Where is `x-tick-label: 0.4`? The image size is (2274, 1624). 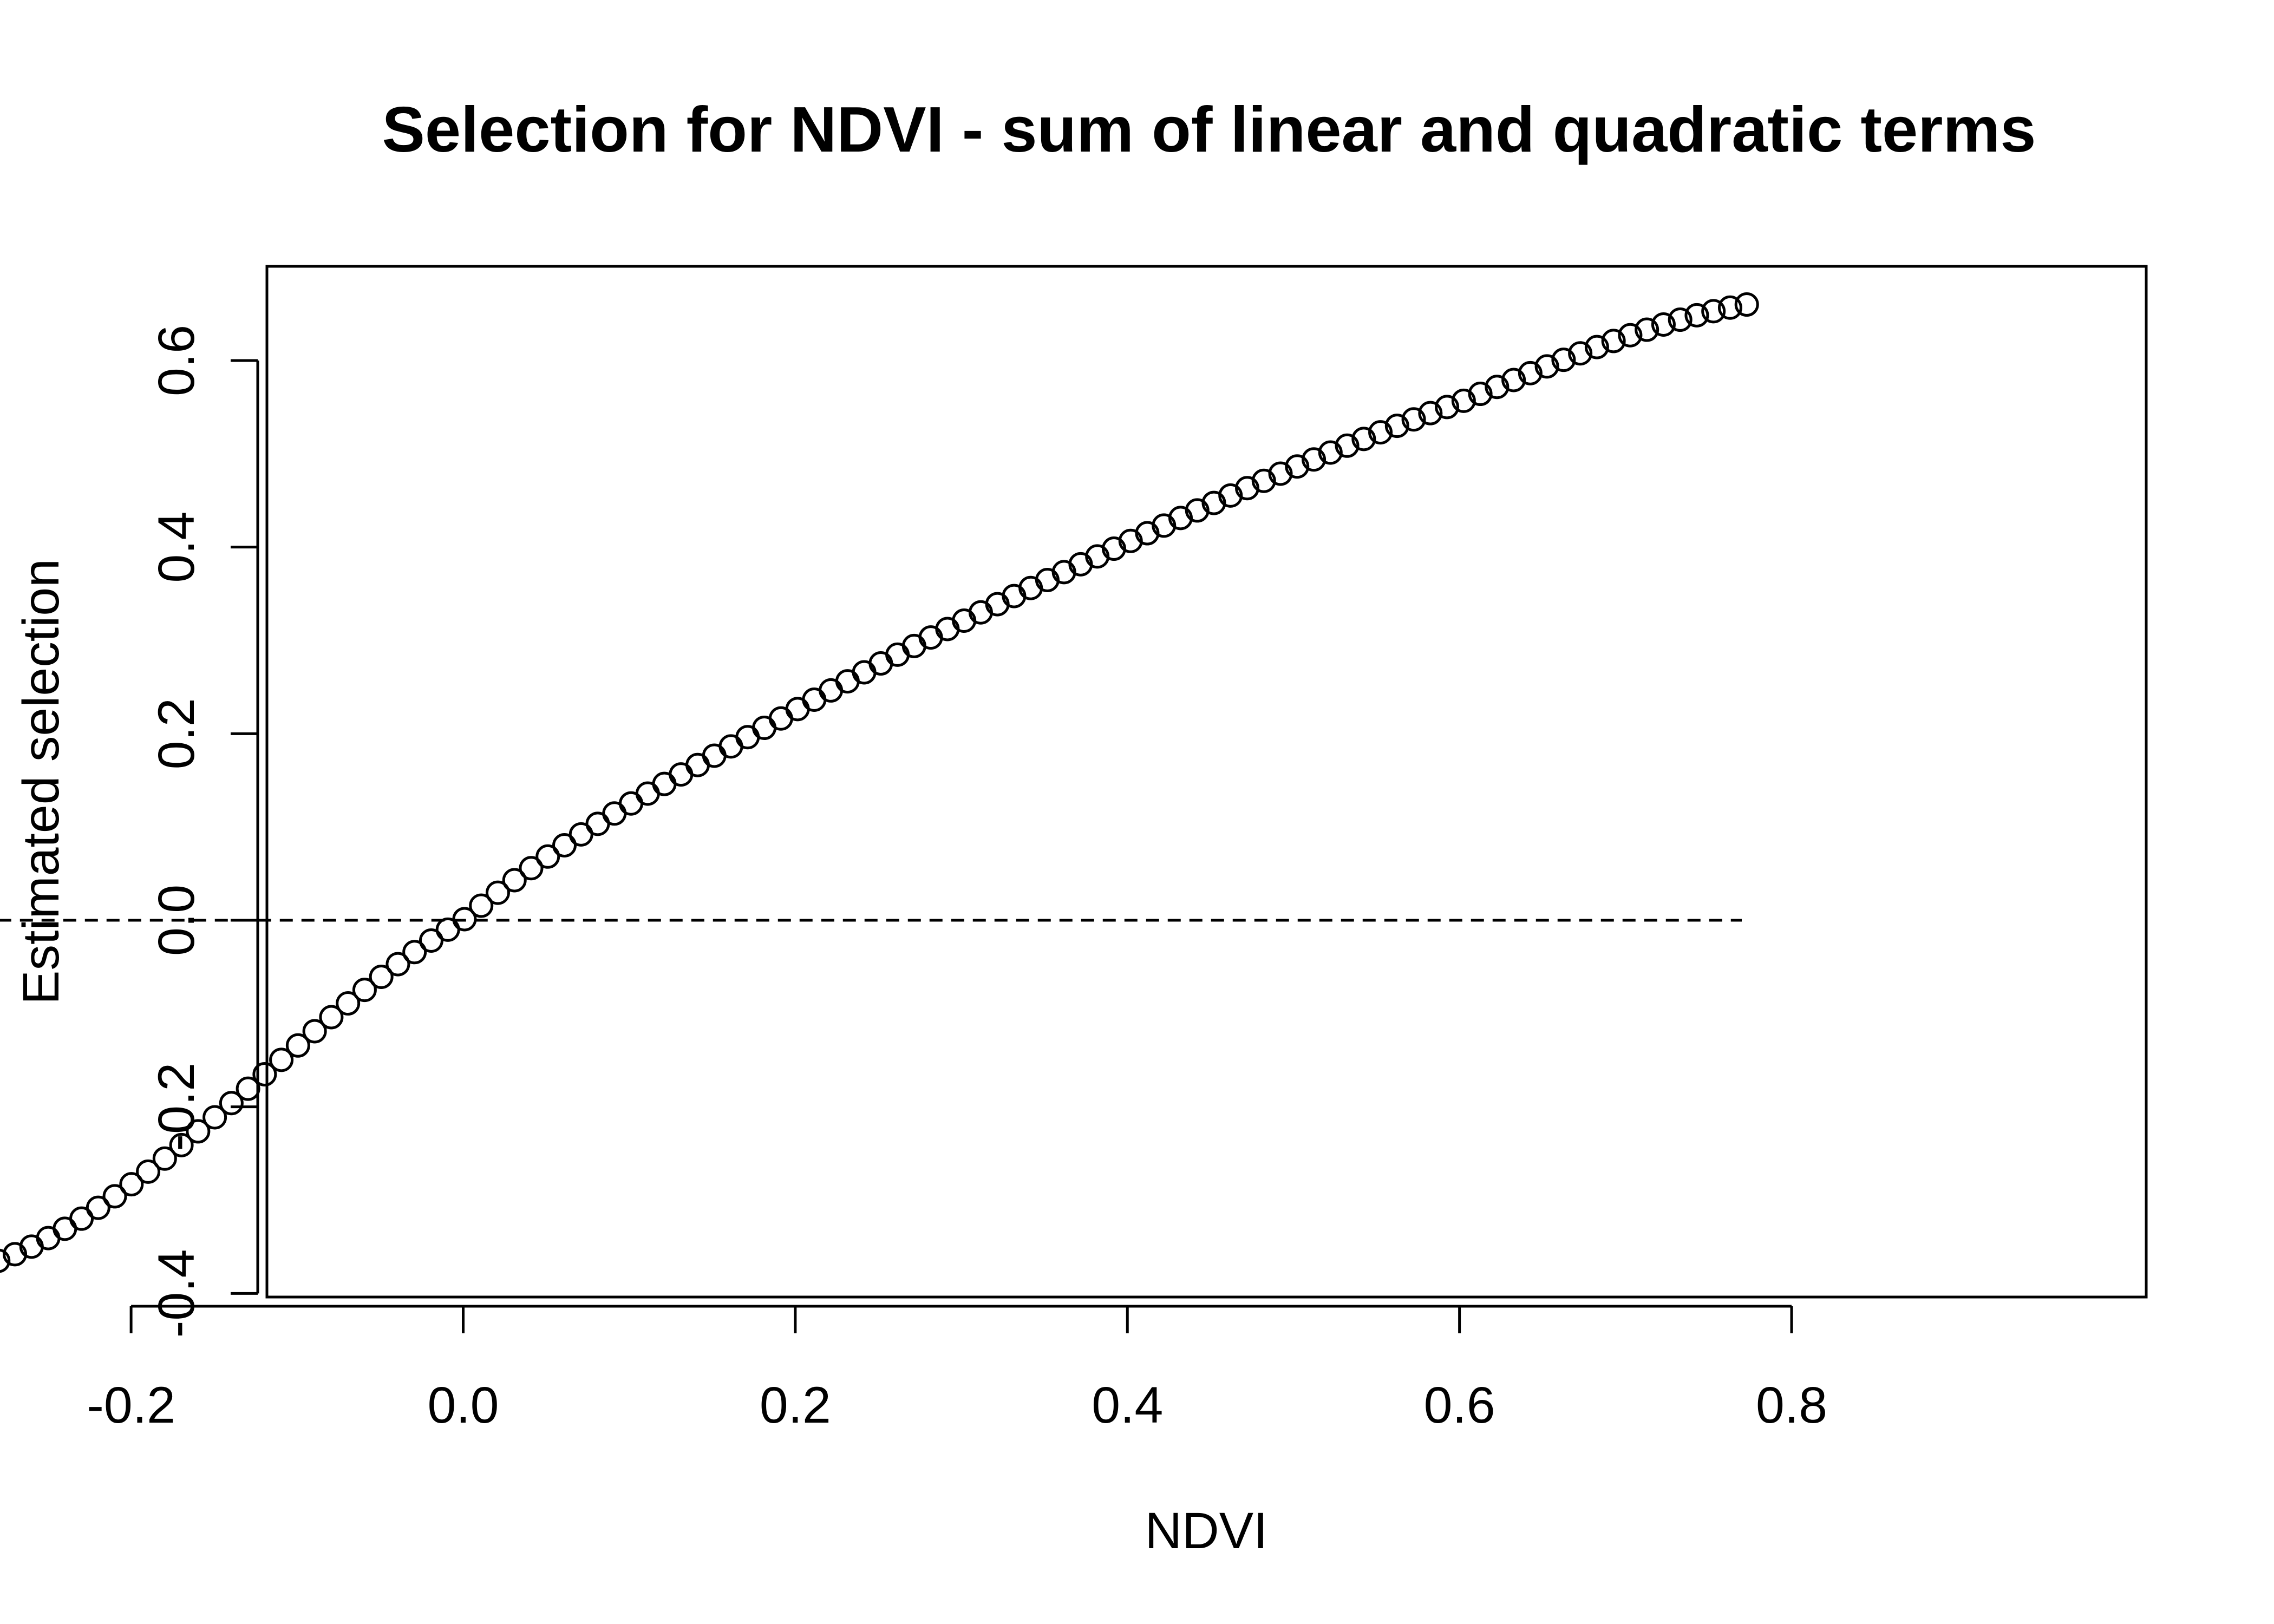 x-tick-label: 0.4 is located at coordinates (1128, 1405).